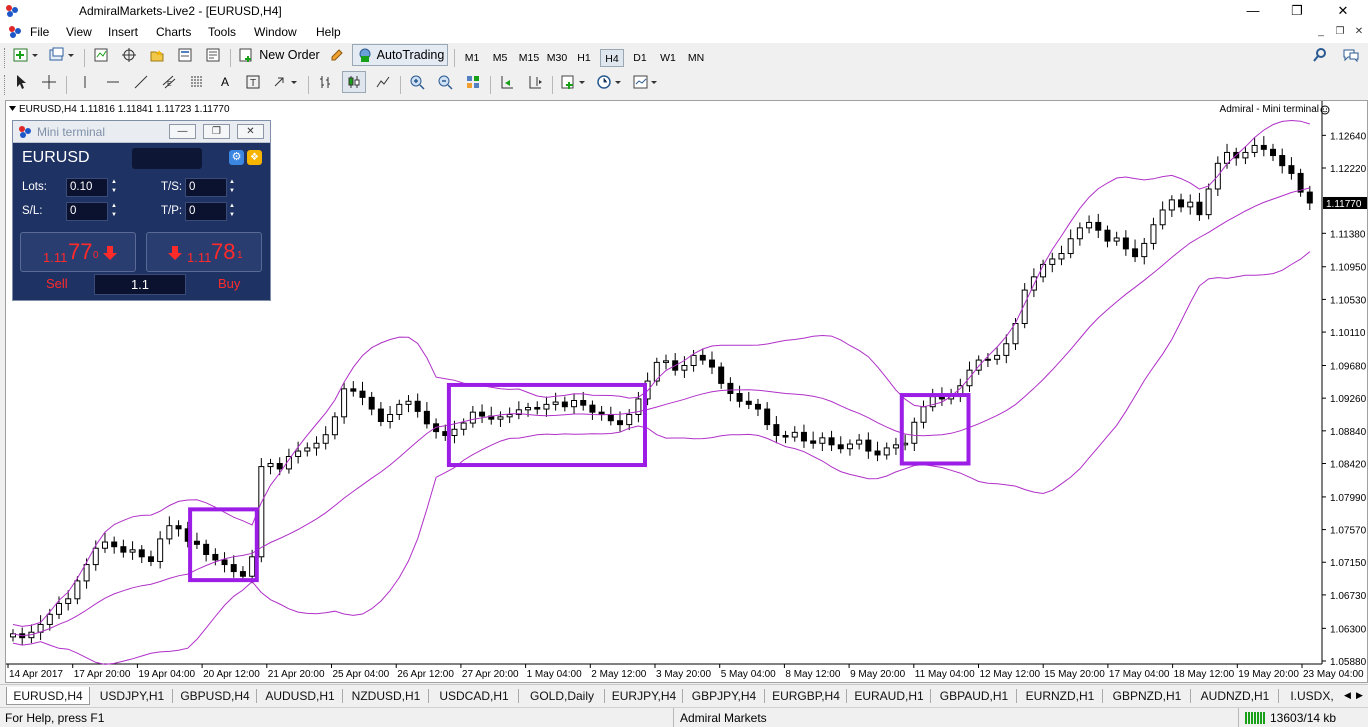 This screenshot has width=1368, height=727. What do you see at coordinates (889, 696) in the screenshot?
I see `tab-euraud-h1: EURAUD,H1` at bounding box center [889, 696].